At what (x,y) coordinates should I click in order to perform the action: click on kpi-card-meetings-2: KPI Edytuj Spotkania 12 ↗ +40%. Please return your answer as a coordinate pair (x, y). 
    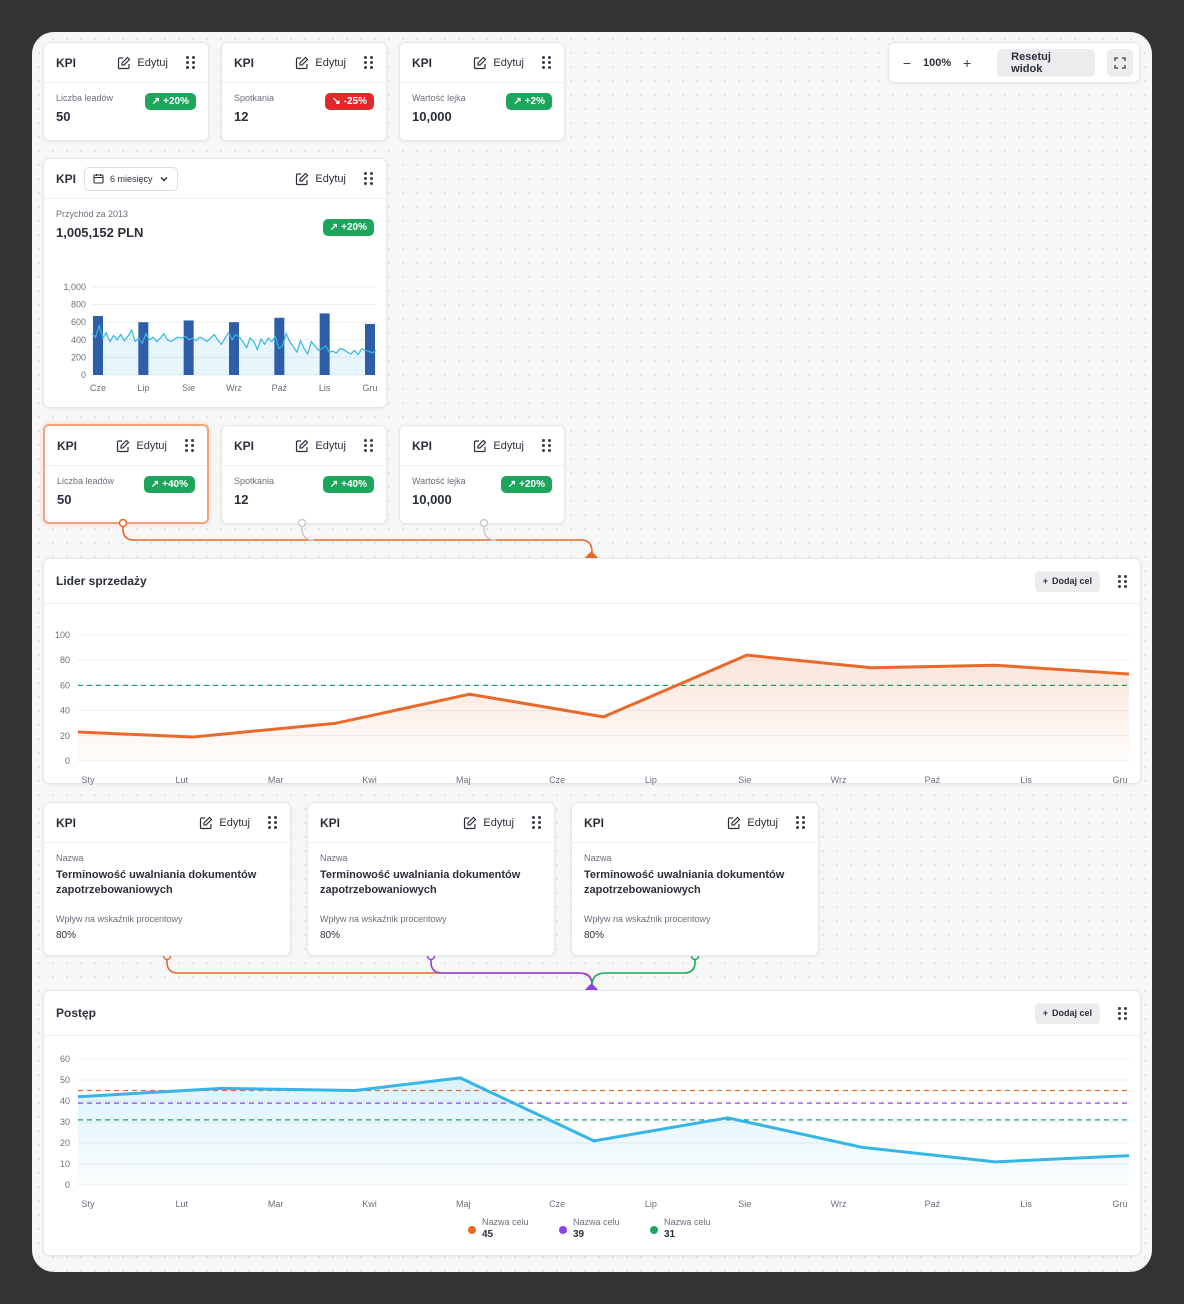
    Looking at the image, I should click on (304, 474).